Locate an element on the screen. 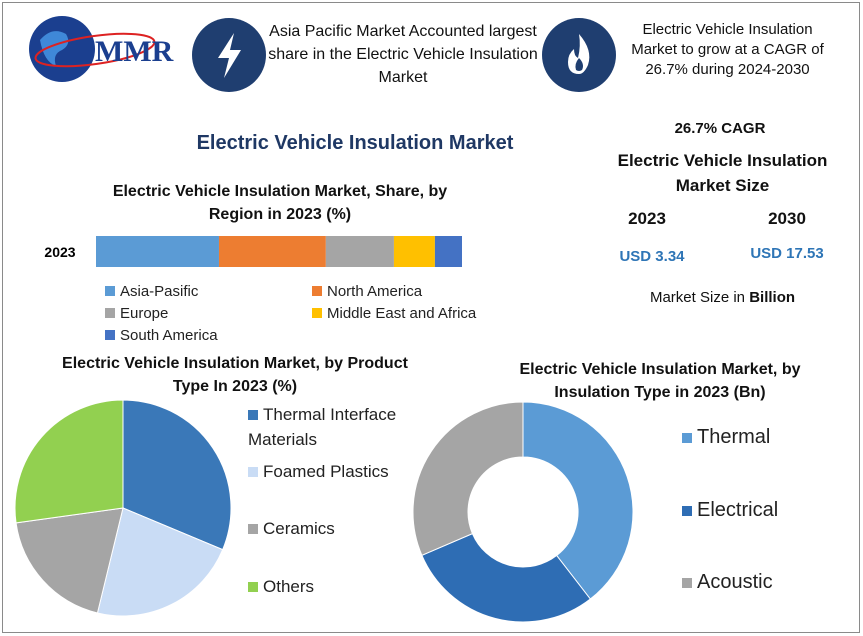 Image resolution: width=863 pixels, height=636 pixels. legend-label: Asia-Pasific is located at coordinates (159, 291).